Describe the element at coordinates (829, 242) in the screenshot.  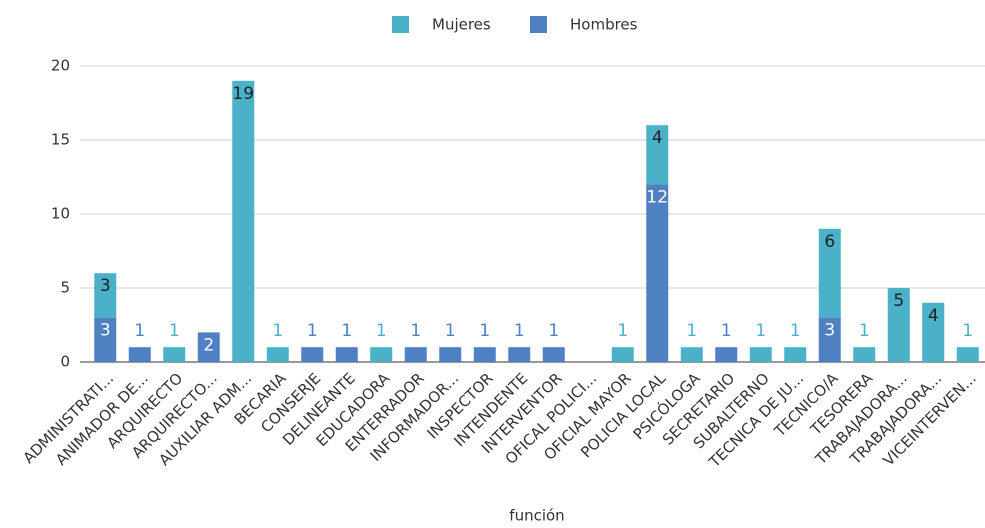
I see `data-label: 6` at that location.